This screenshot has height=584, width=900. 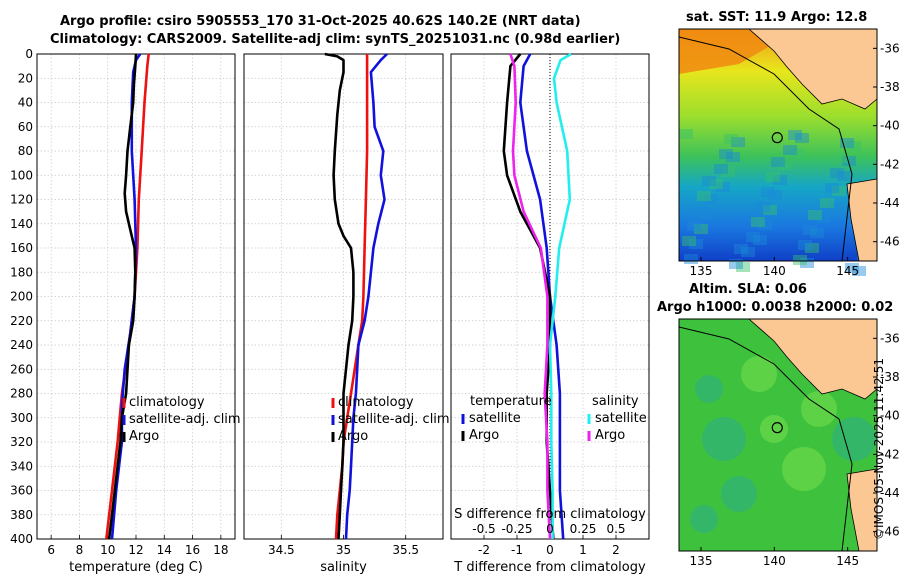 I want to click on x-axis-label: salinity, so click(x=343, y=567).